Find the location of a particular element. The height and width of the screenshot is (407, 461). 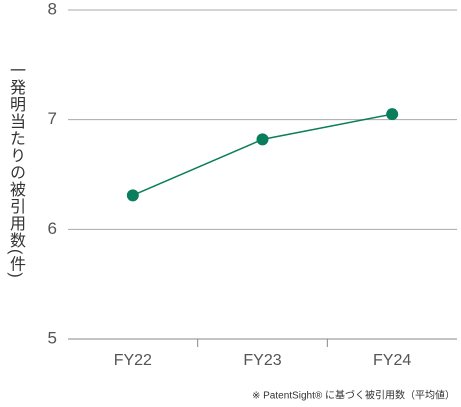

y-tick-label: 8 is located at coordinates (52, 9).